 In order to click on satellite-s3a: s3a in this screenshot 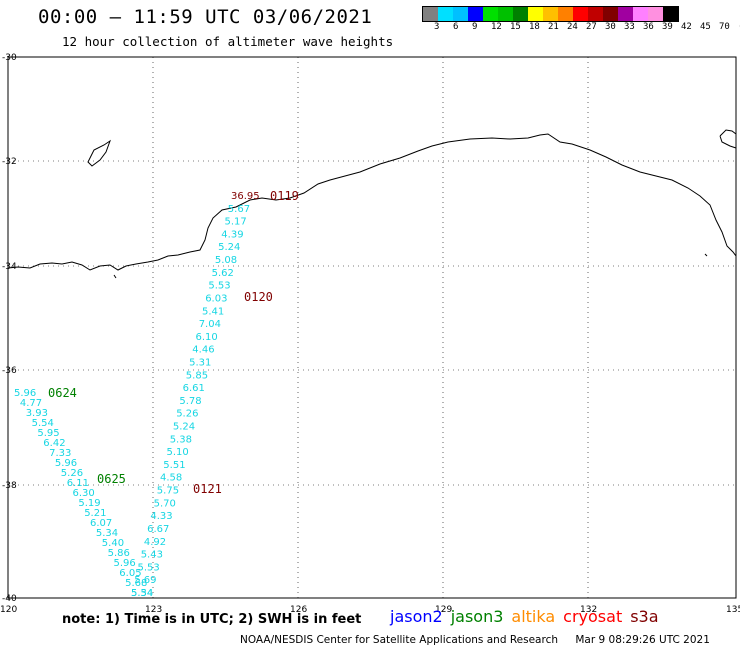, I will do `click(644, 616)`.